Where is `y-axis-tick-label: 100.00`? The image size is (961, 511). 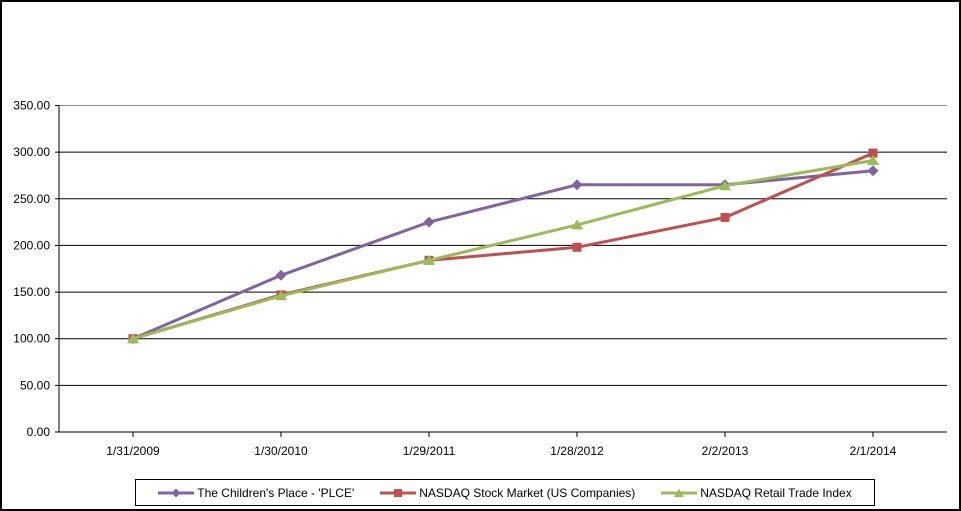
y-axis-tick-label: 100.00 is located at coordinates (31, 339).